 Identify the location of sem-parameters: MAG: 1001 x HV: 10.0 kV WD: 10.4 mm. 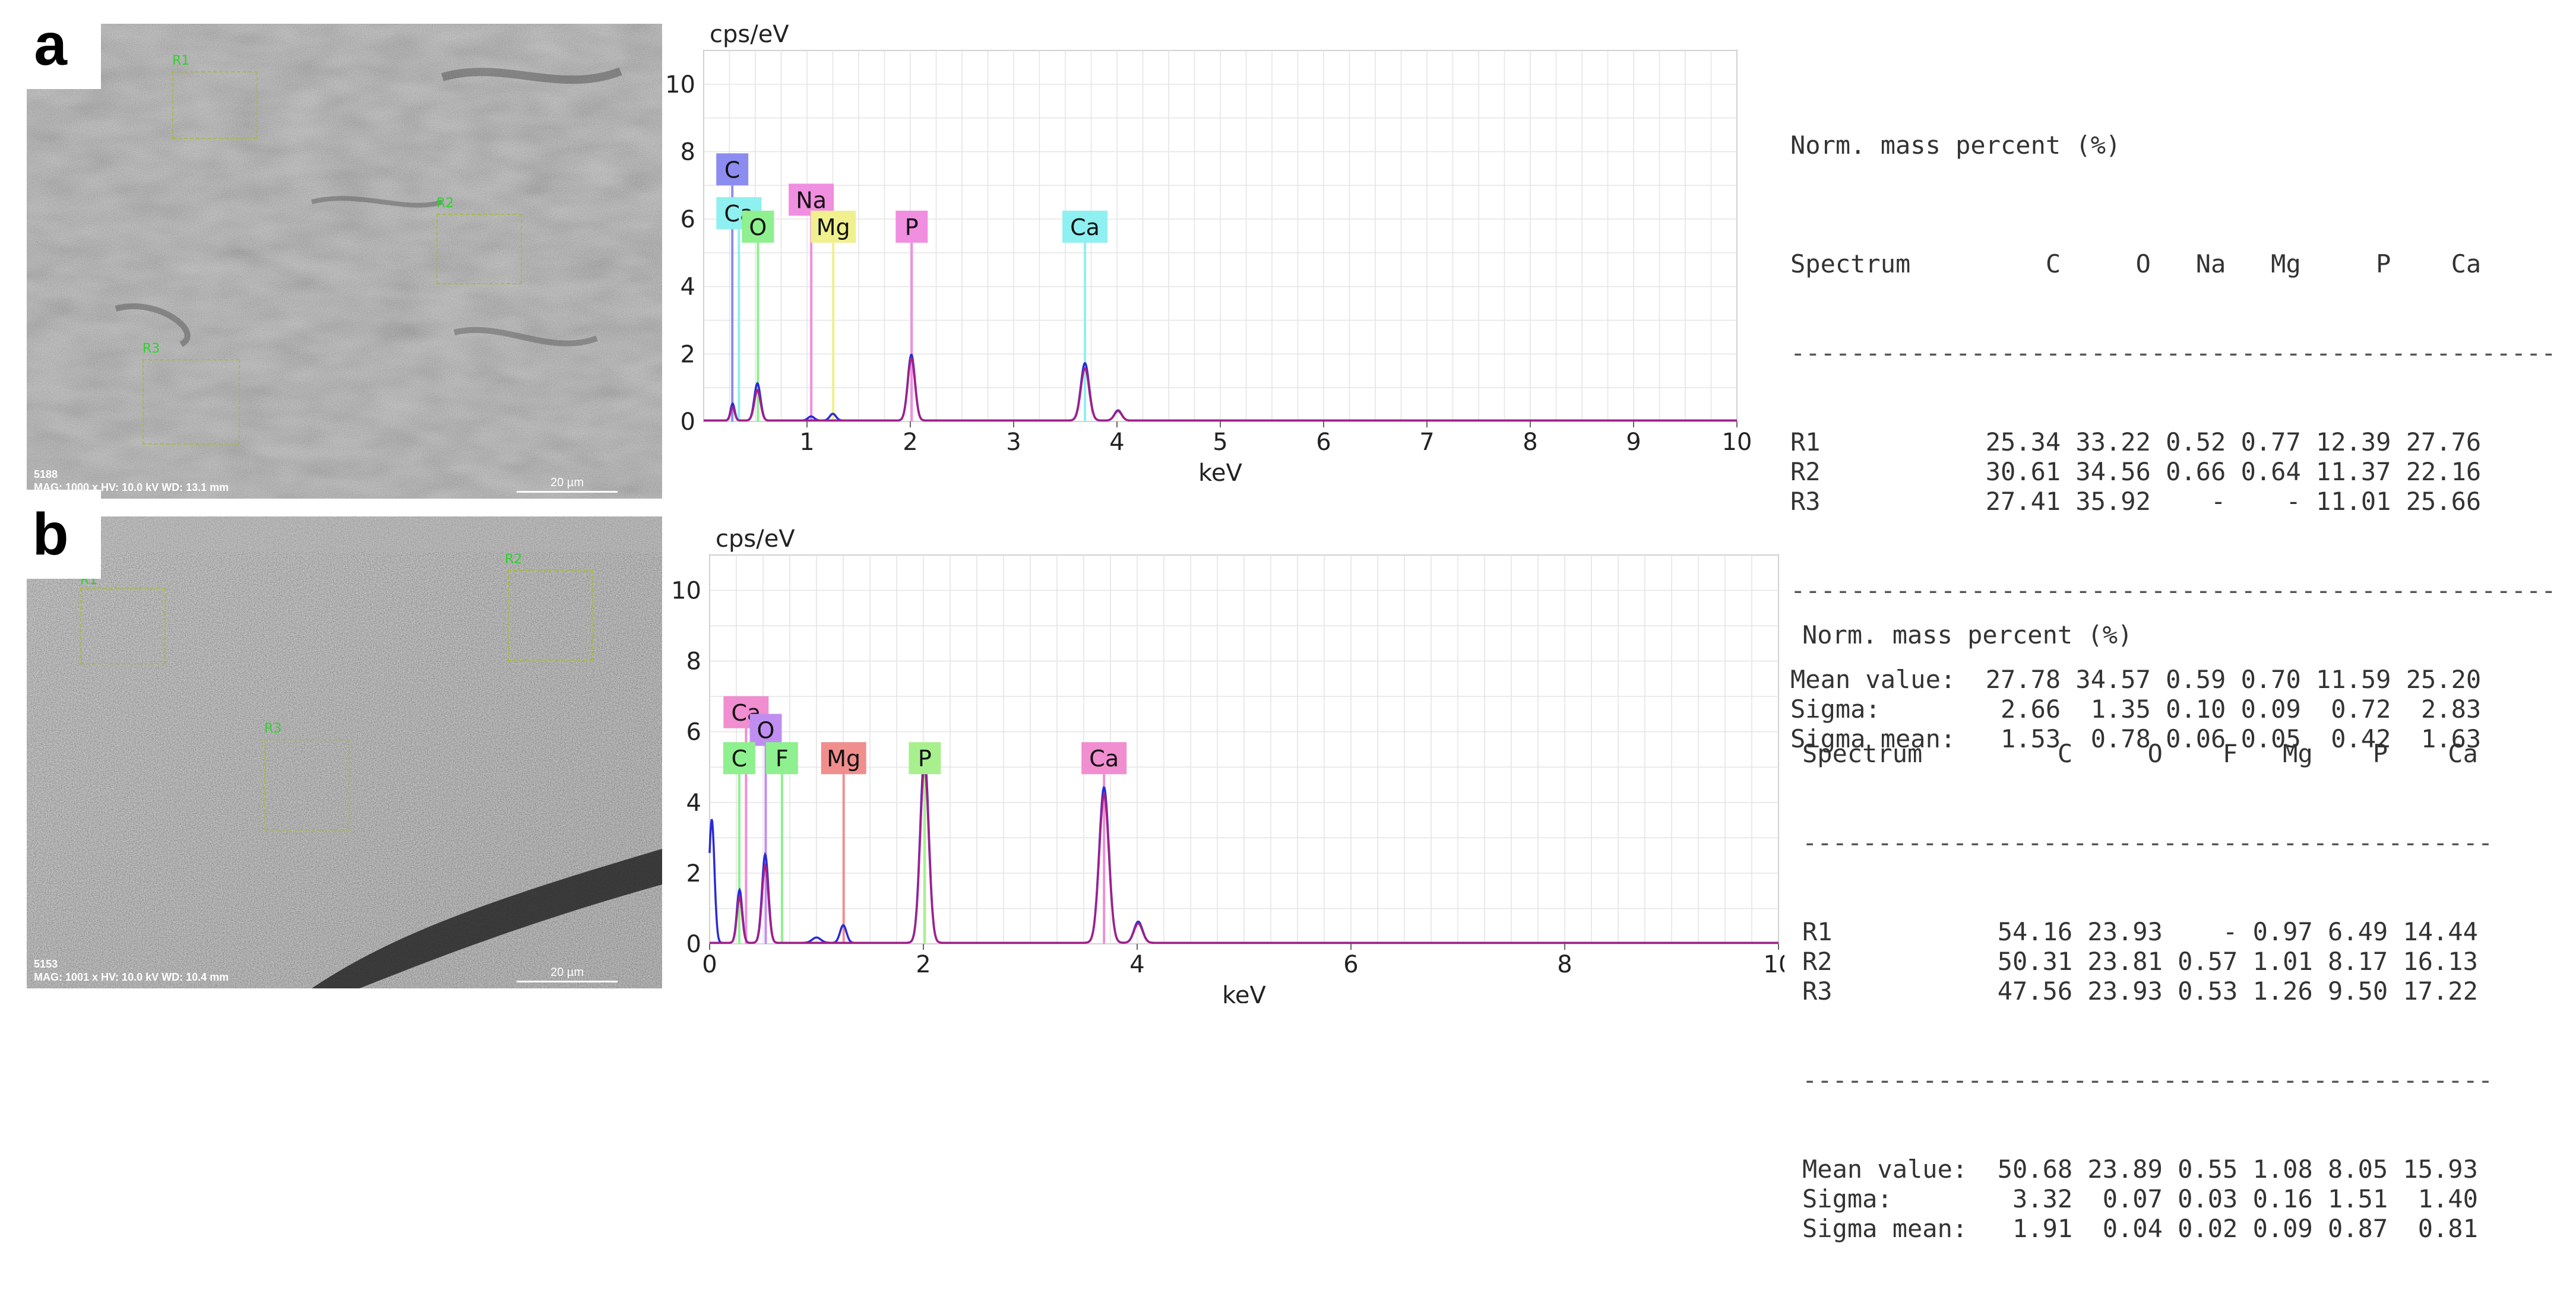
(131, 977).